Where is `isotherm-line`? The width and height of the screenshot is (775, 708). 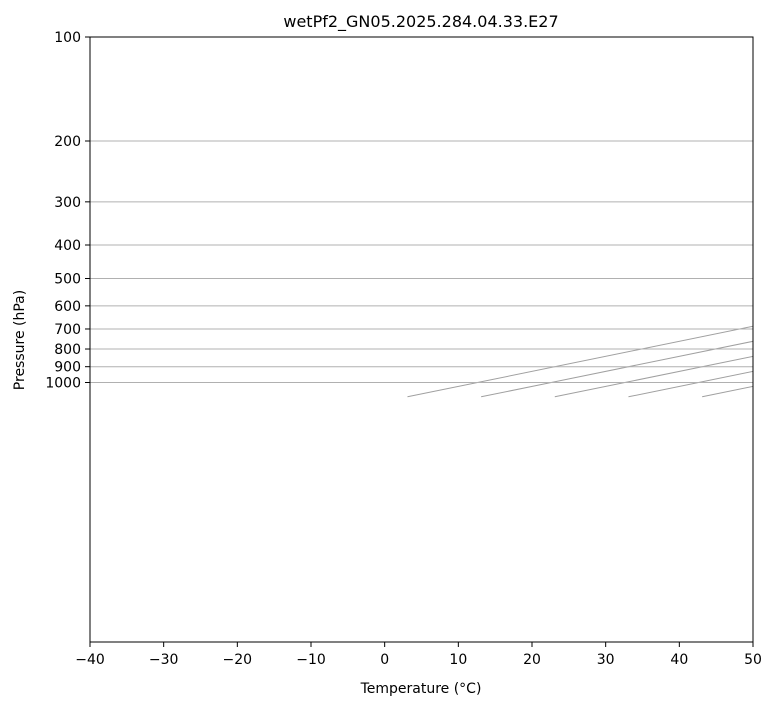 isotherm-line is located at coordinates (580, 361).